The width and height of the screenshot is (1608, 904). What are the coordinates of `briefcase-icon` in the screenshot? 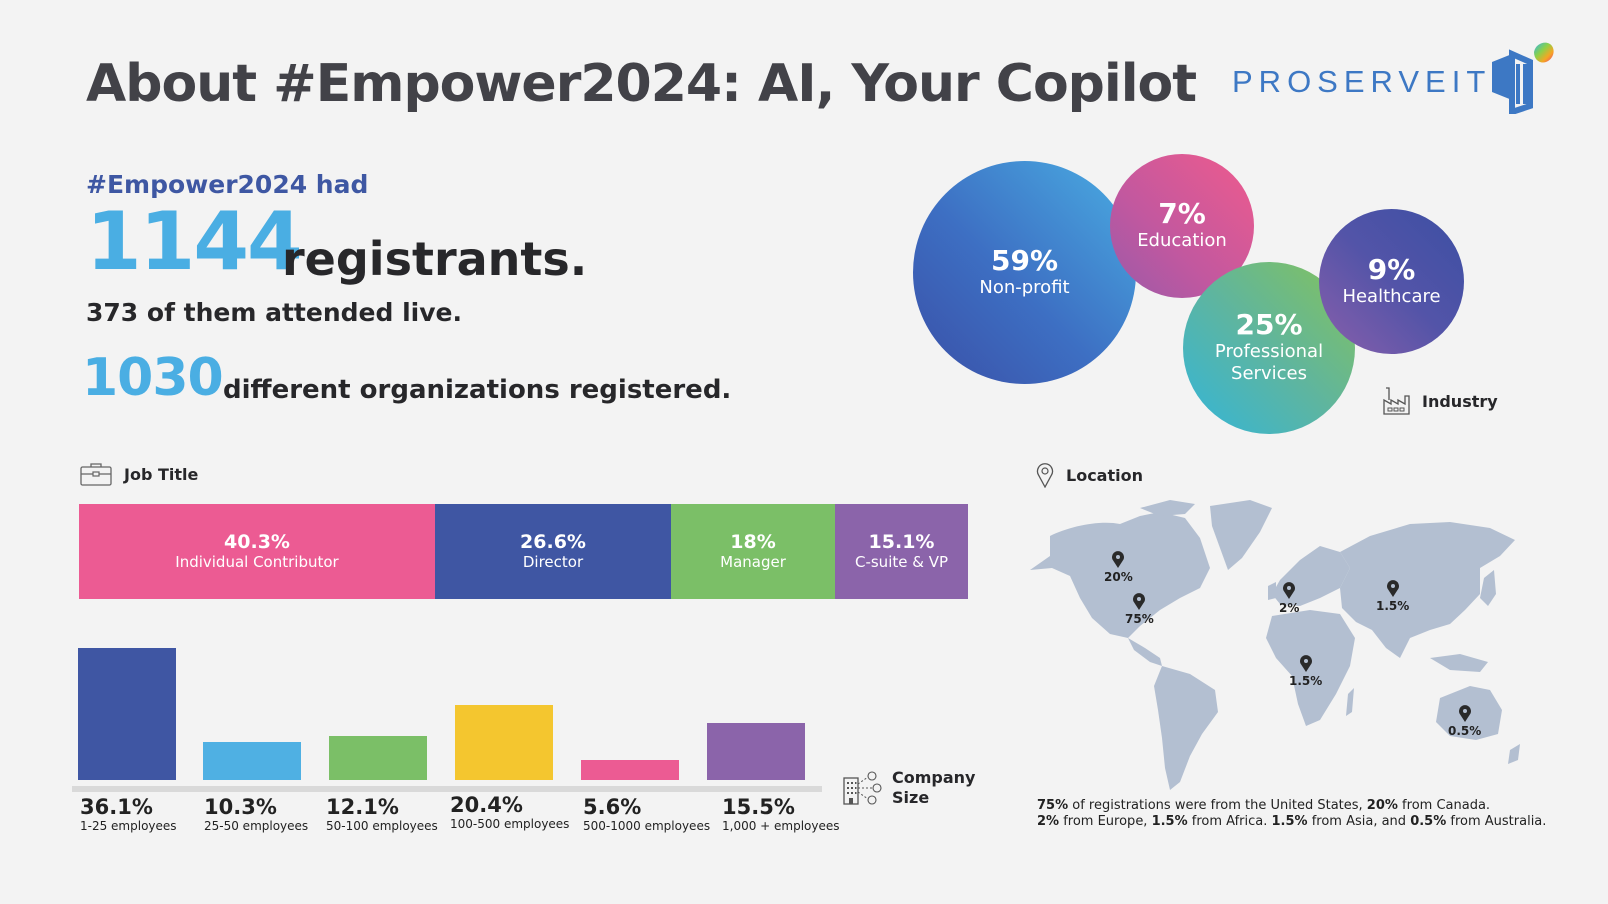 It's located at (96, 474).